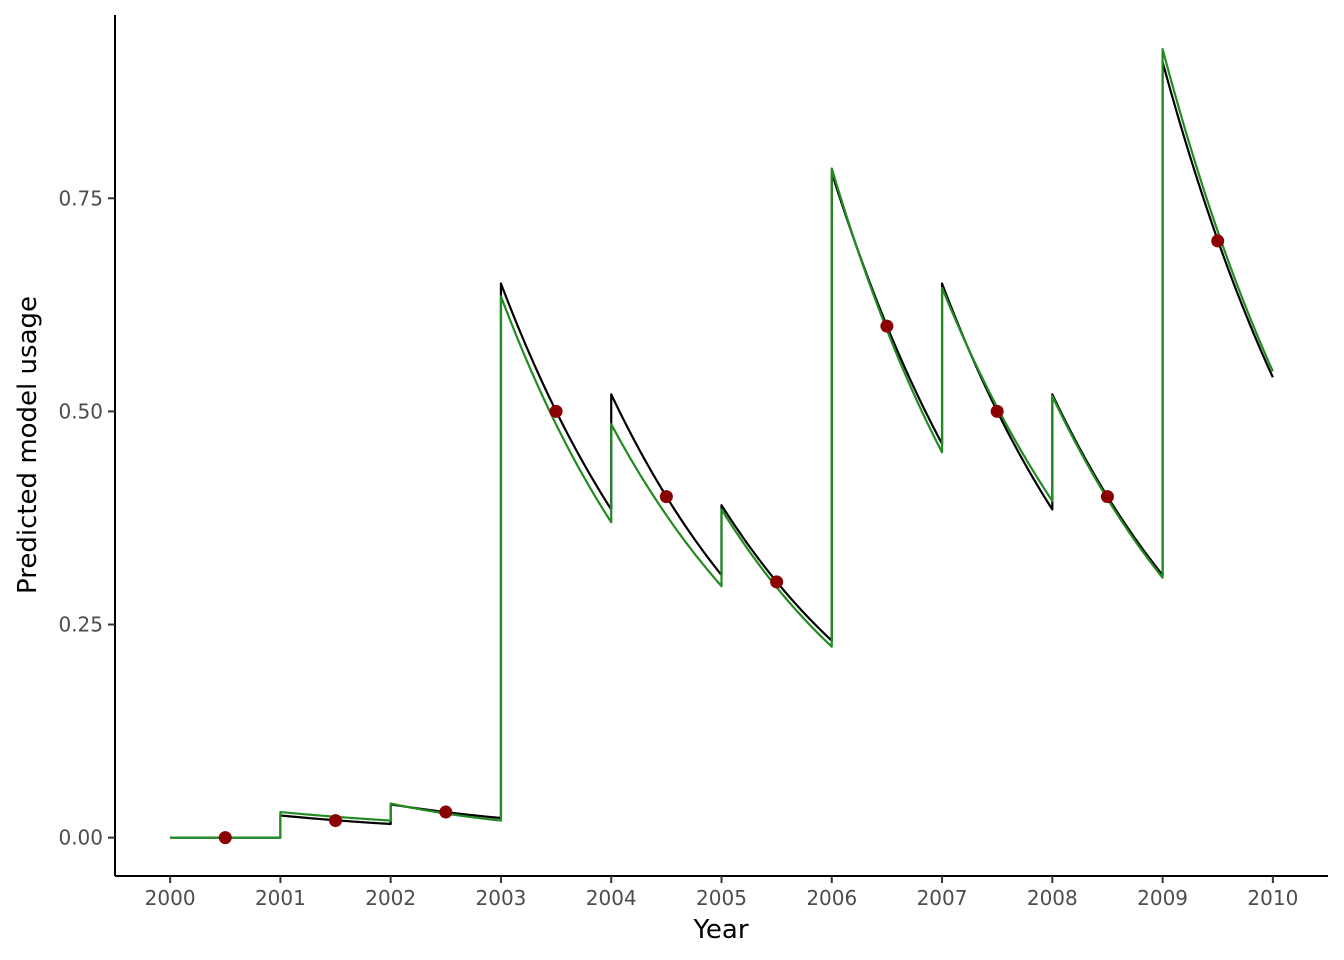  Describe the element at coordinates (86, 518) in the screenshot. I see `y-axis-ticks: 0.00 0.25 0.50 0.75` at that location.